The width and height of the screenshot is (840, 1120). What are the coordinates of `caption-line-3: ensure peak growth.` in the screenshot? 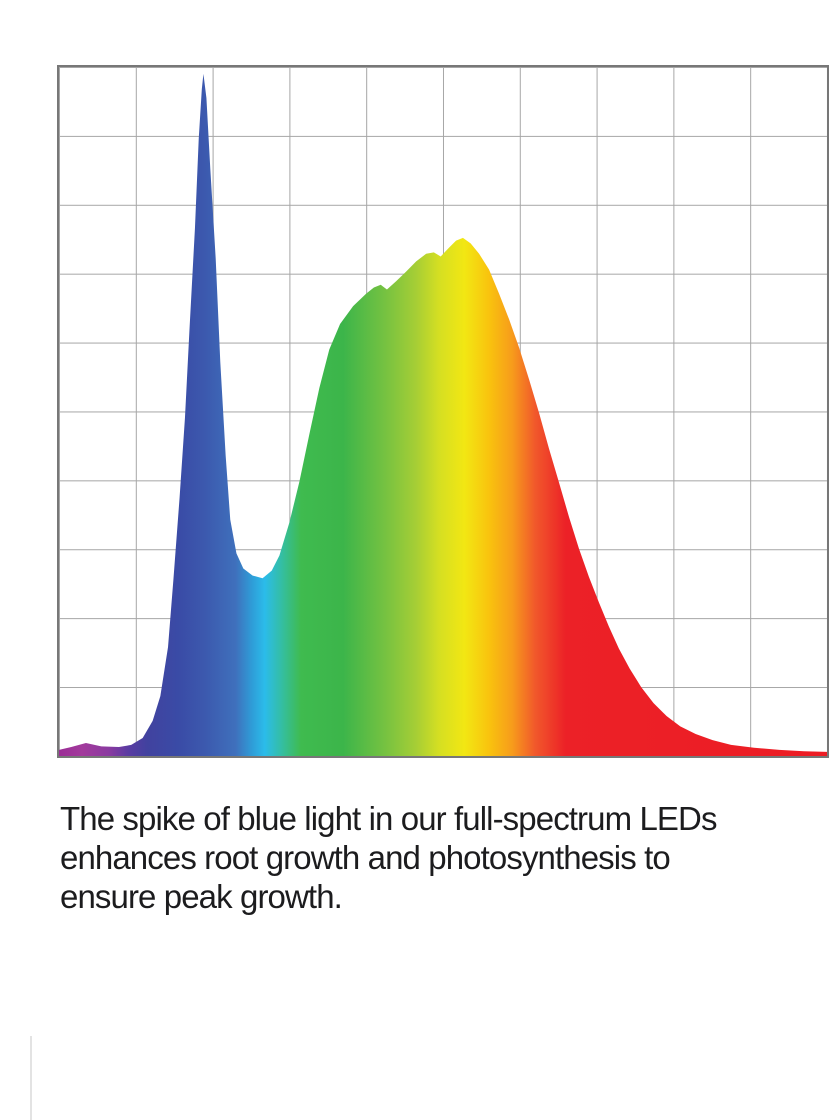 It's located at (201, 896).